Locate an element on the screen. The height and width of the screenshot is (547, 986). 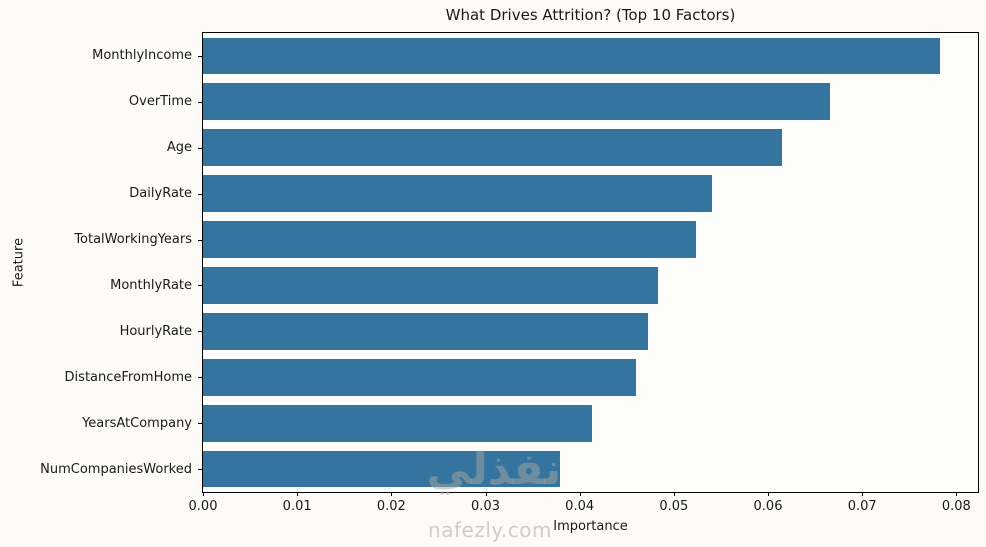
y-tick-label: OverTime is located at coordinates (160, 102).